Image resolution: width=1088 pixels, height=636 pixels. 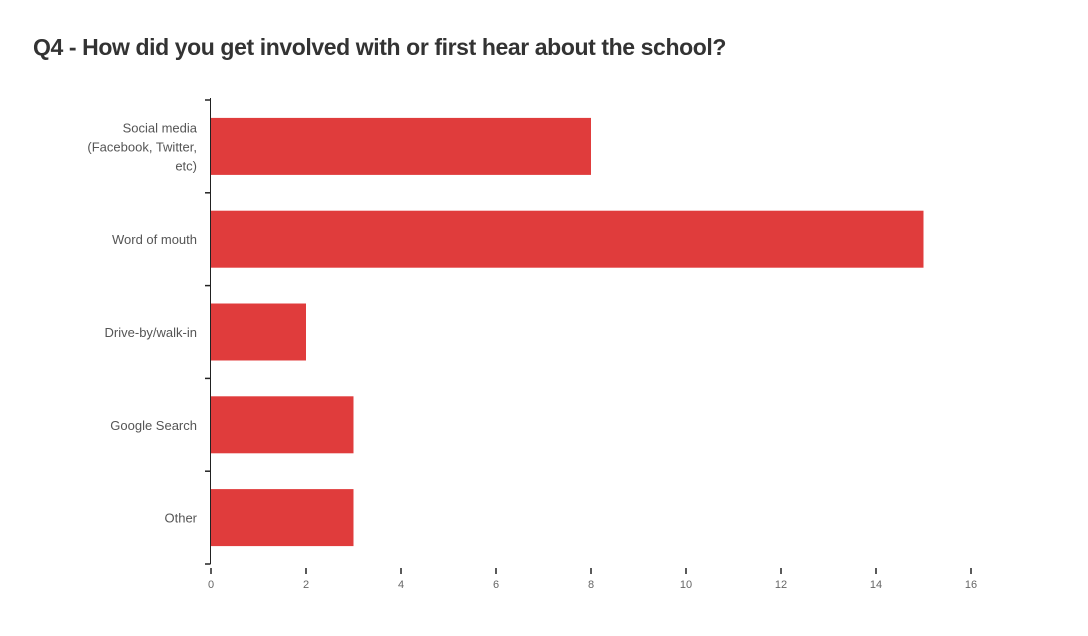 What do you see at coordinates (401, 585) in the screenshot?
I see `x-tick-label: 4` at bounding box center [401, 585].